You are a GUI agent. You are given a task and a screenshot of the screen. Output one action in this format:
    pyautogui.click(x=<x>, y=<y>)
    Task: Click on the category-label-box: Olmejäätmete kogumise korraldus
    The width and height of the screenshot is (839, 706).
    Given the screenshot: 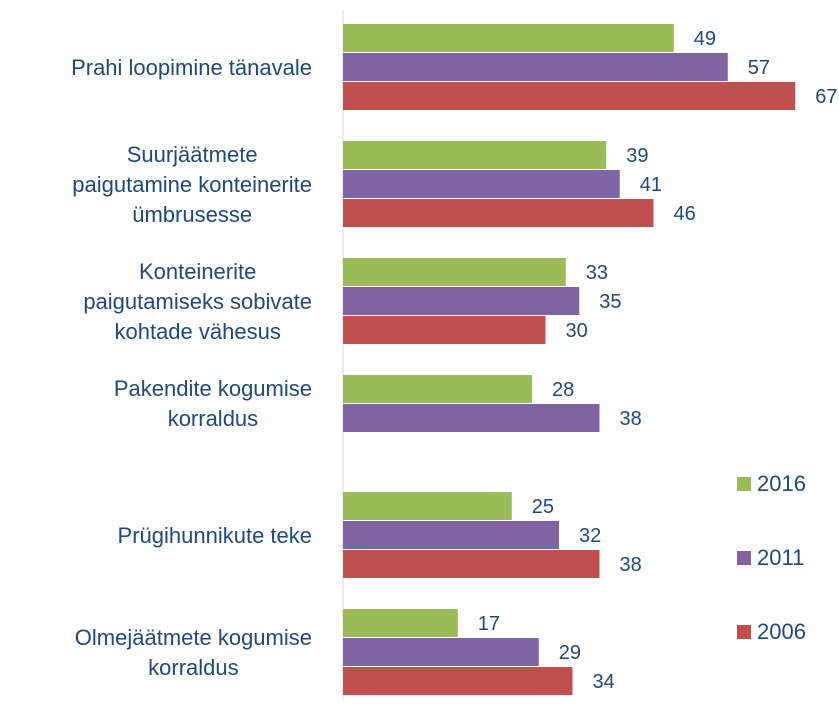 What is the action you would take?
    pyautogui.click(x=193, y=653)
    